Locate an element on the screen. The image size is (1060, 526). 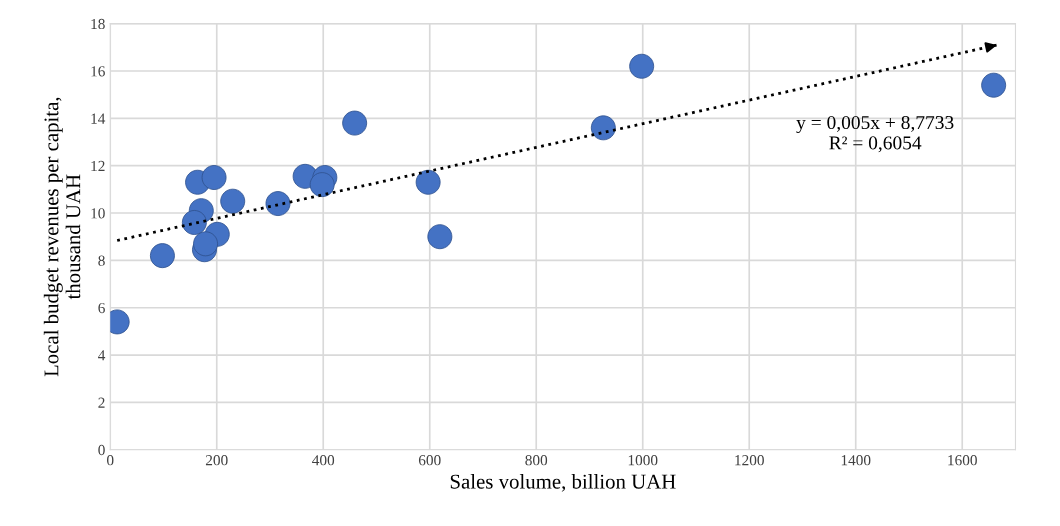
annotation: y = 0,005x + 8,7733 R² = 0,6054 is located at coordinates (875, 134).